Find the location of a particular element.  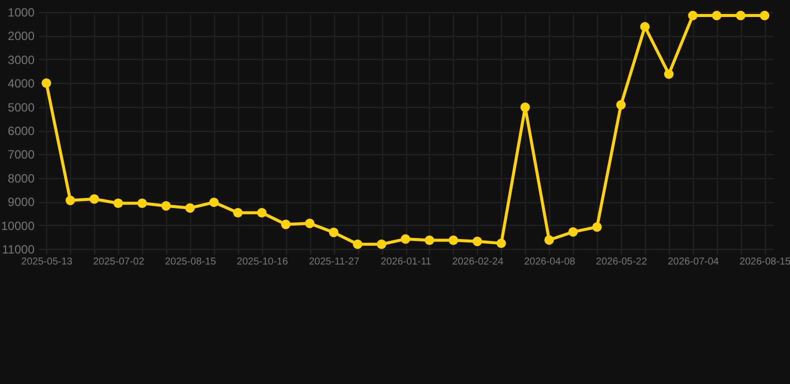

x-tick-label: 2025-11-27 is located at coordinates (334, 262).